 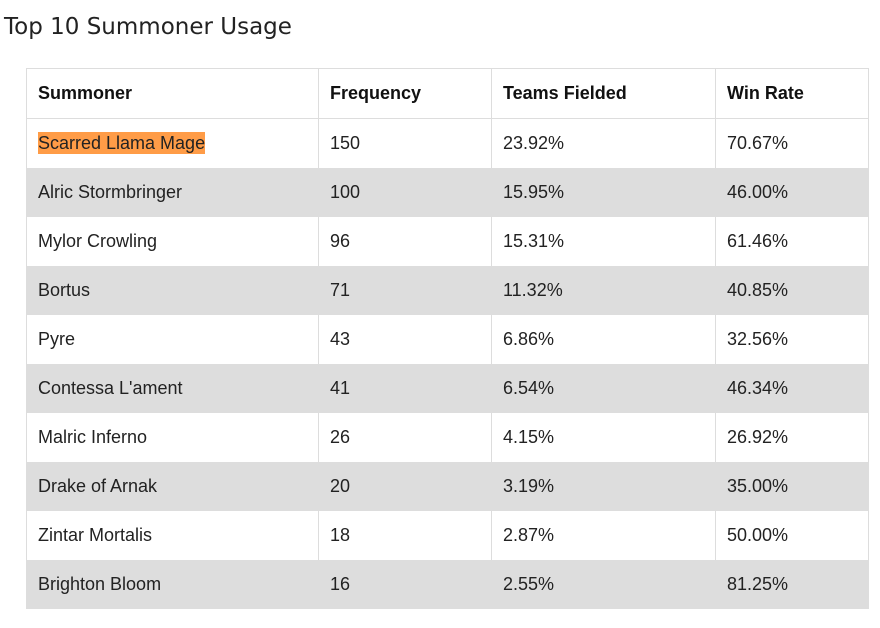 I want to click on frequency-cell: 71, so click(x=405, y=290).